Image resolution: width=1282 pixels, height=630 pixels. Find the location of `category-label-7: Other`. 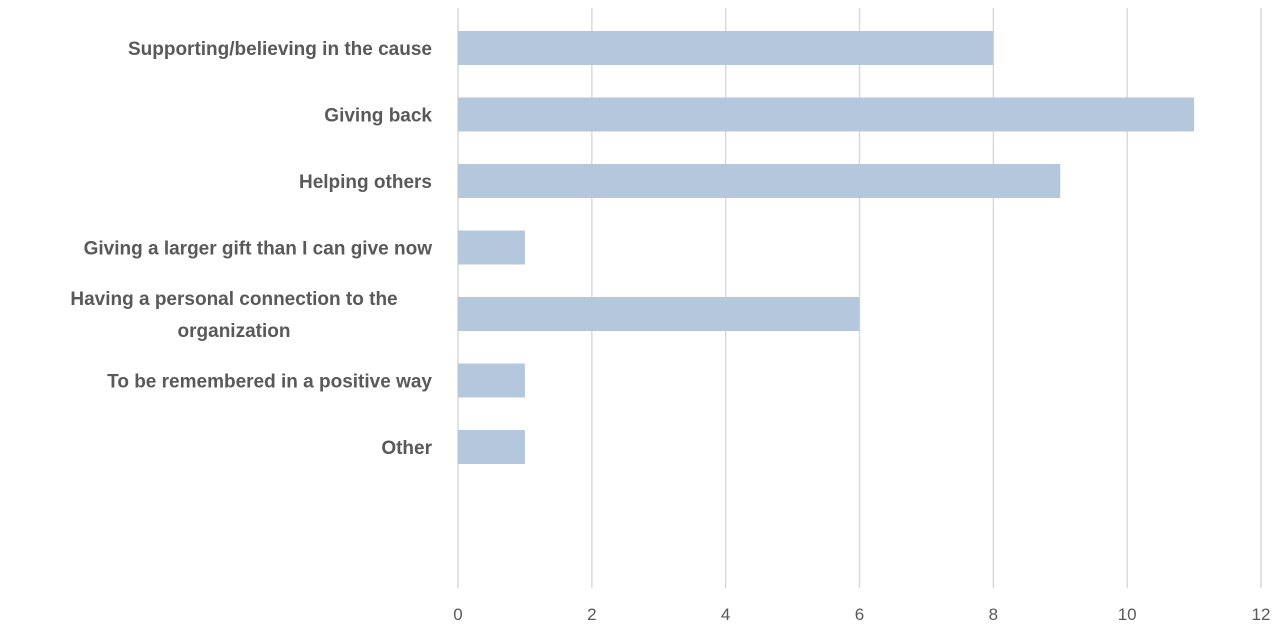

category-label-7: Other is located at coordinates (406, 448).